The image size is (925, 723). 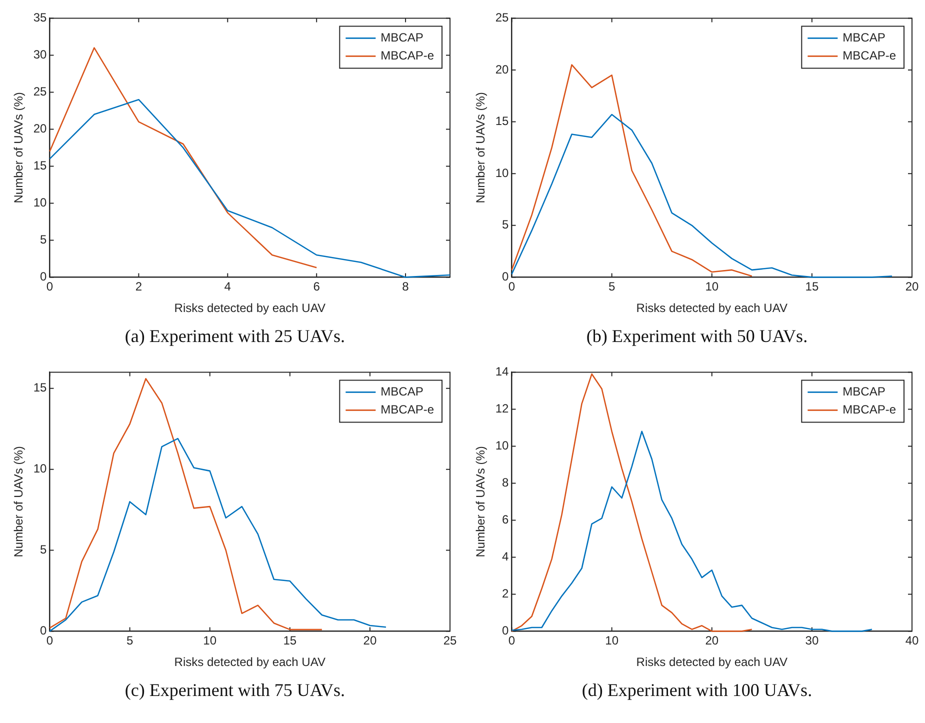 What do you see at coordinates (506, 483) in the screenshot?
I see `y-tick-label: 8` at bounding box center [506, 483].